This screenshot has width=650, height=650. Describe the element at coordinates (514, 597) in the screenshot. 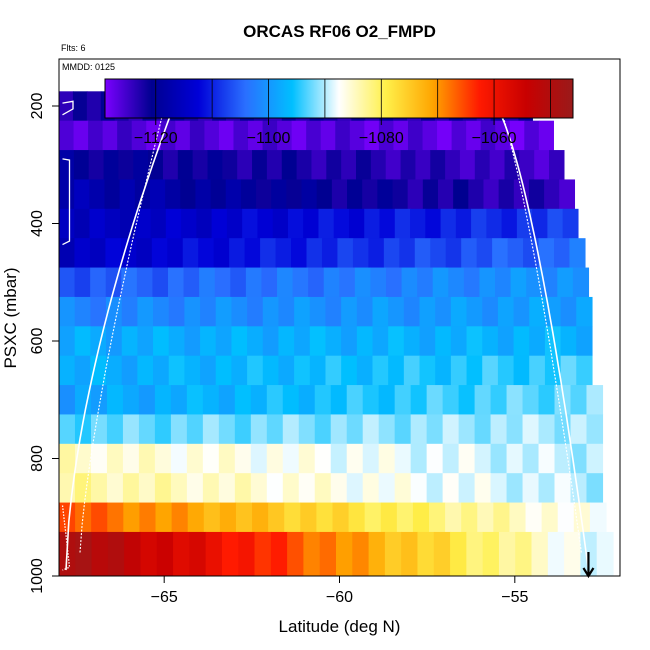

I see `x-tick-label: −55` at that location.